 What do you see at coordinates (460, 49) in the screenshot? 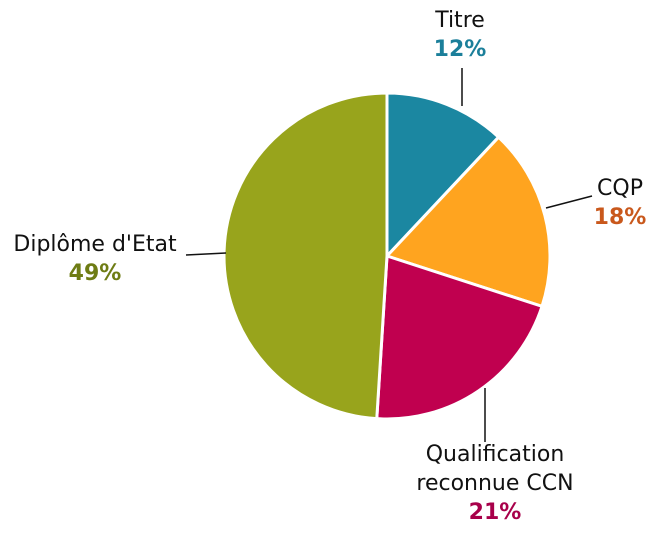
I see `value-label: 12%` at bounding box center [460, 49].